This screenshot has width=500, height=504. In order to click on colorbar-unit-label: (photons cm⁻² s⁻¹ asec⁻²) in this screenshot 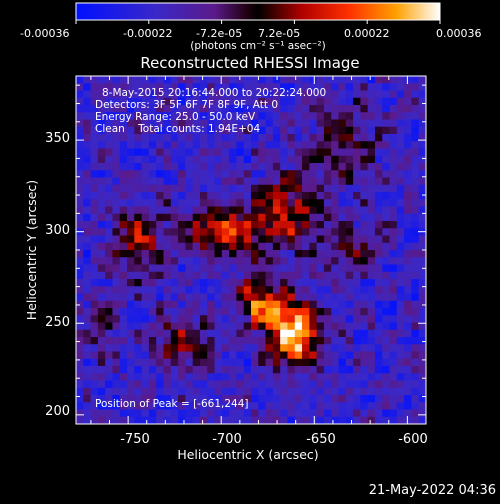, I will do `click(257, 46)`.